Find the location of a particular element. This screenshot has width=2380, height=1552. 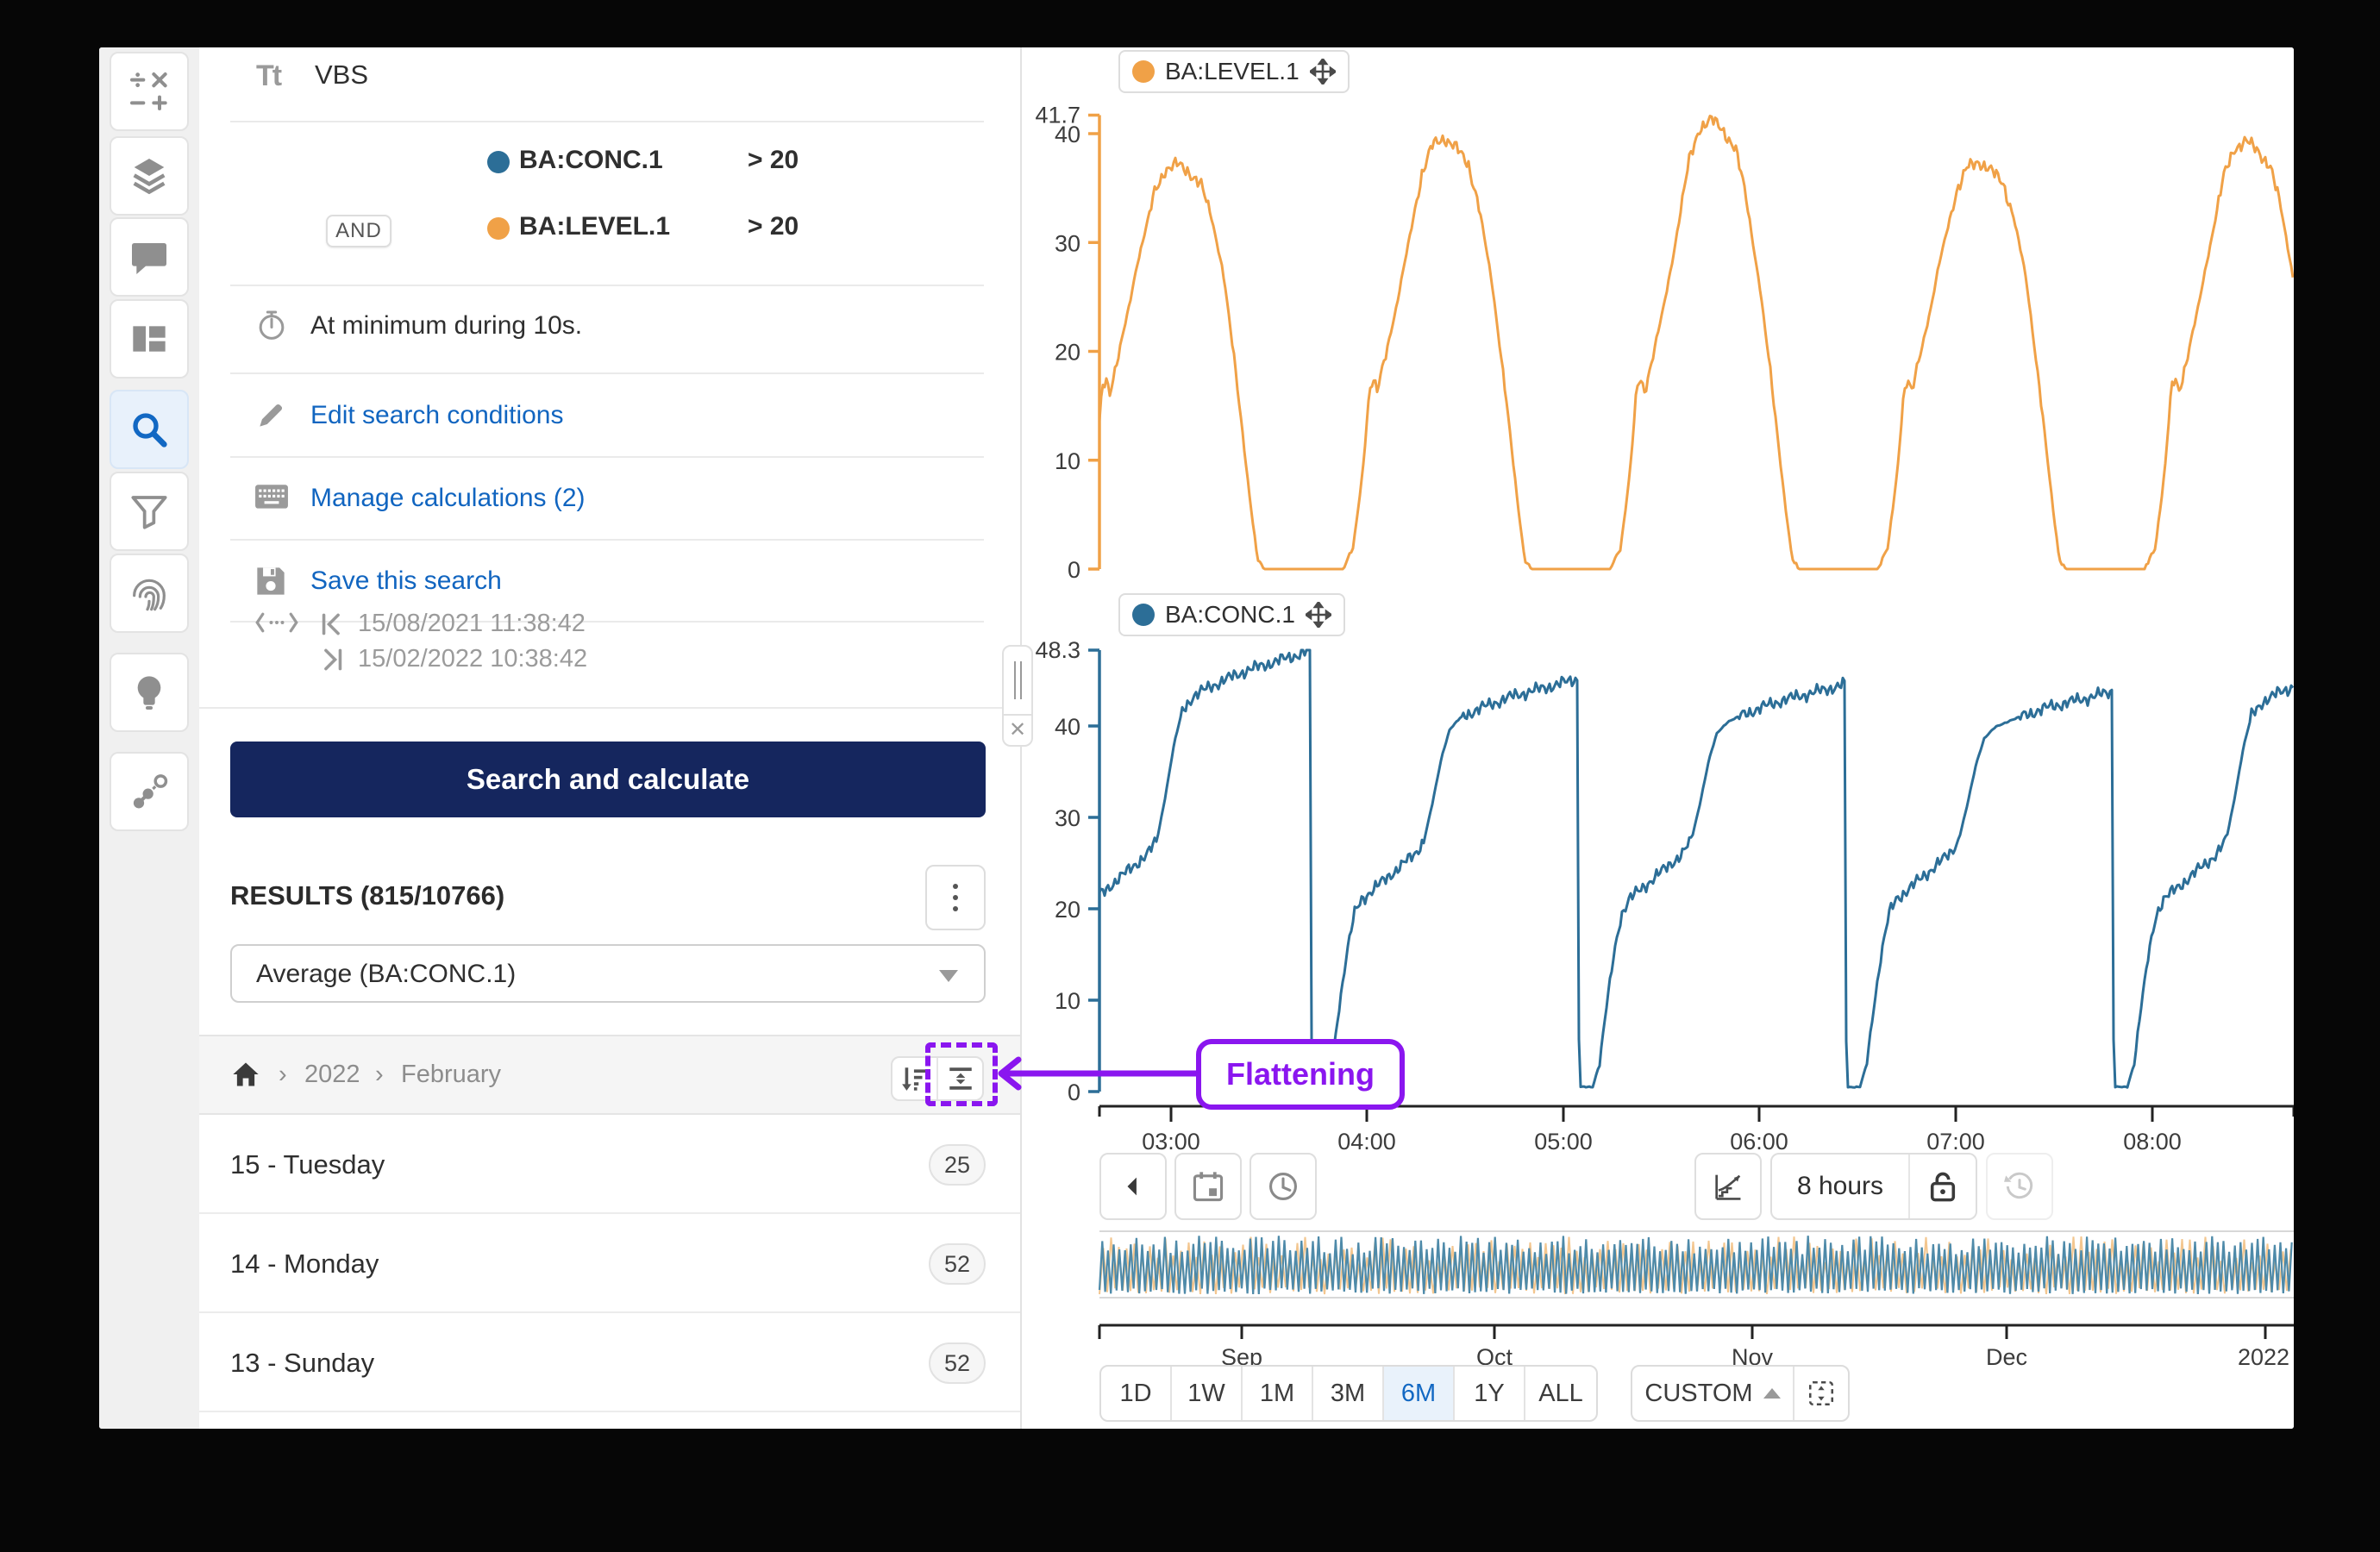

result-label: 13 - Sunday is located at coordinates (303, 1363).